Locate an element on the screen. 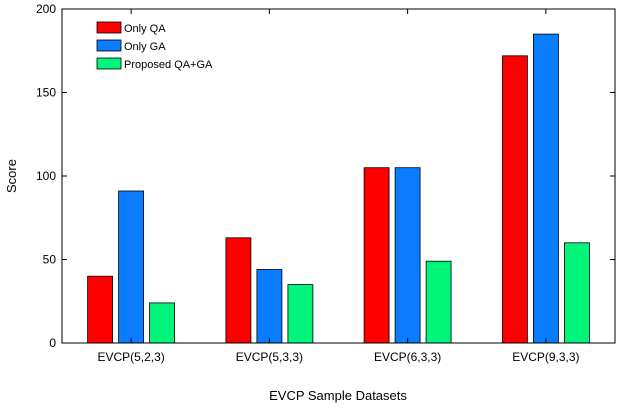 The width and height of the screenshot is (626, 411). legend: Only QA Only GA Proposed QA+GA is located at coordinates (154, 46).